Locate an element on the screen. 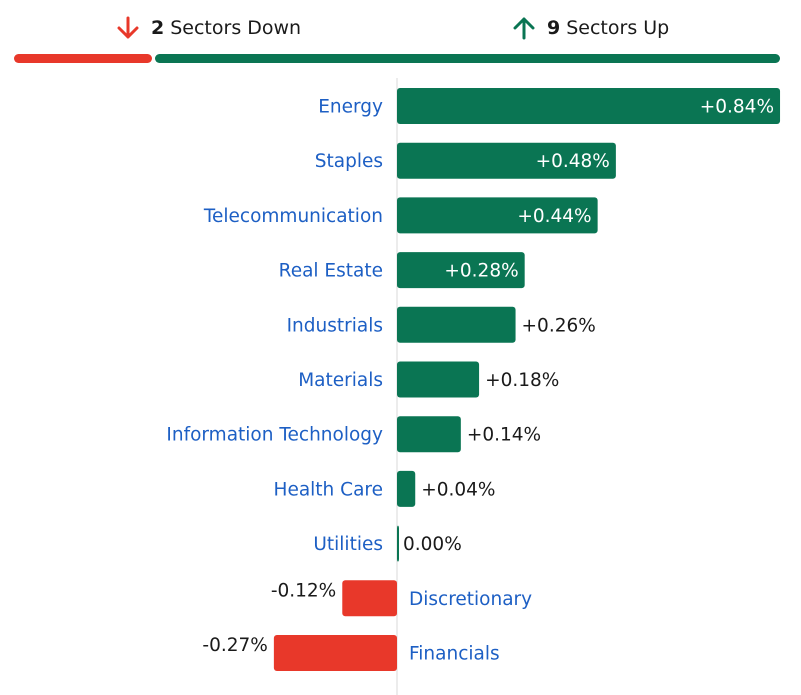 This screenshot has width=801, height=695. value-label: +0.14% is located at coordinates (504, 435).